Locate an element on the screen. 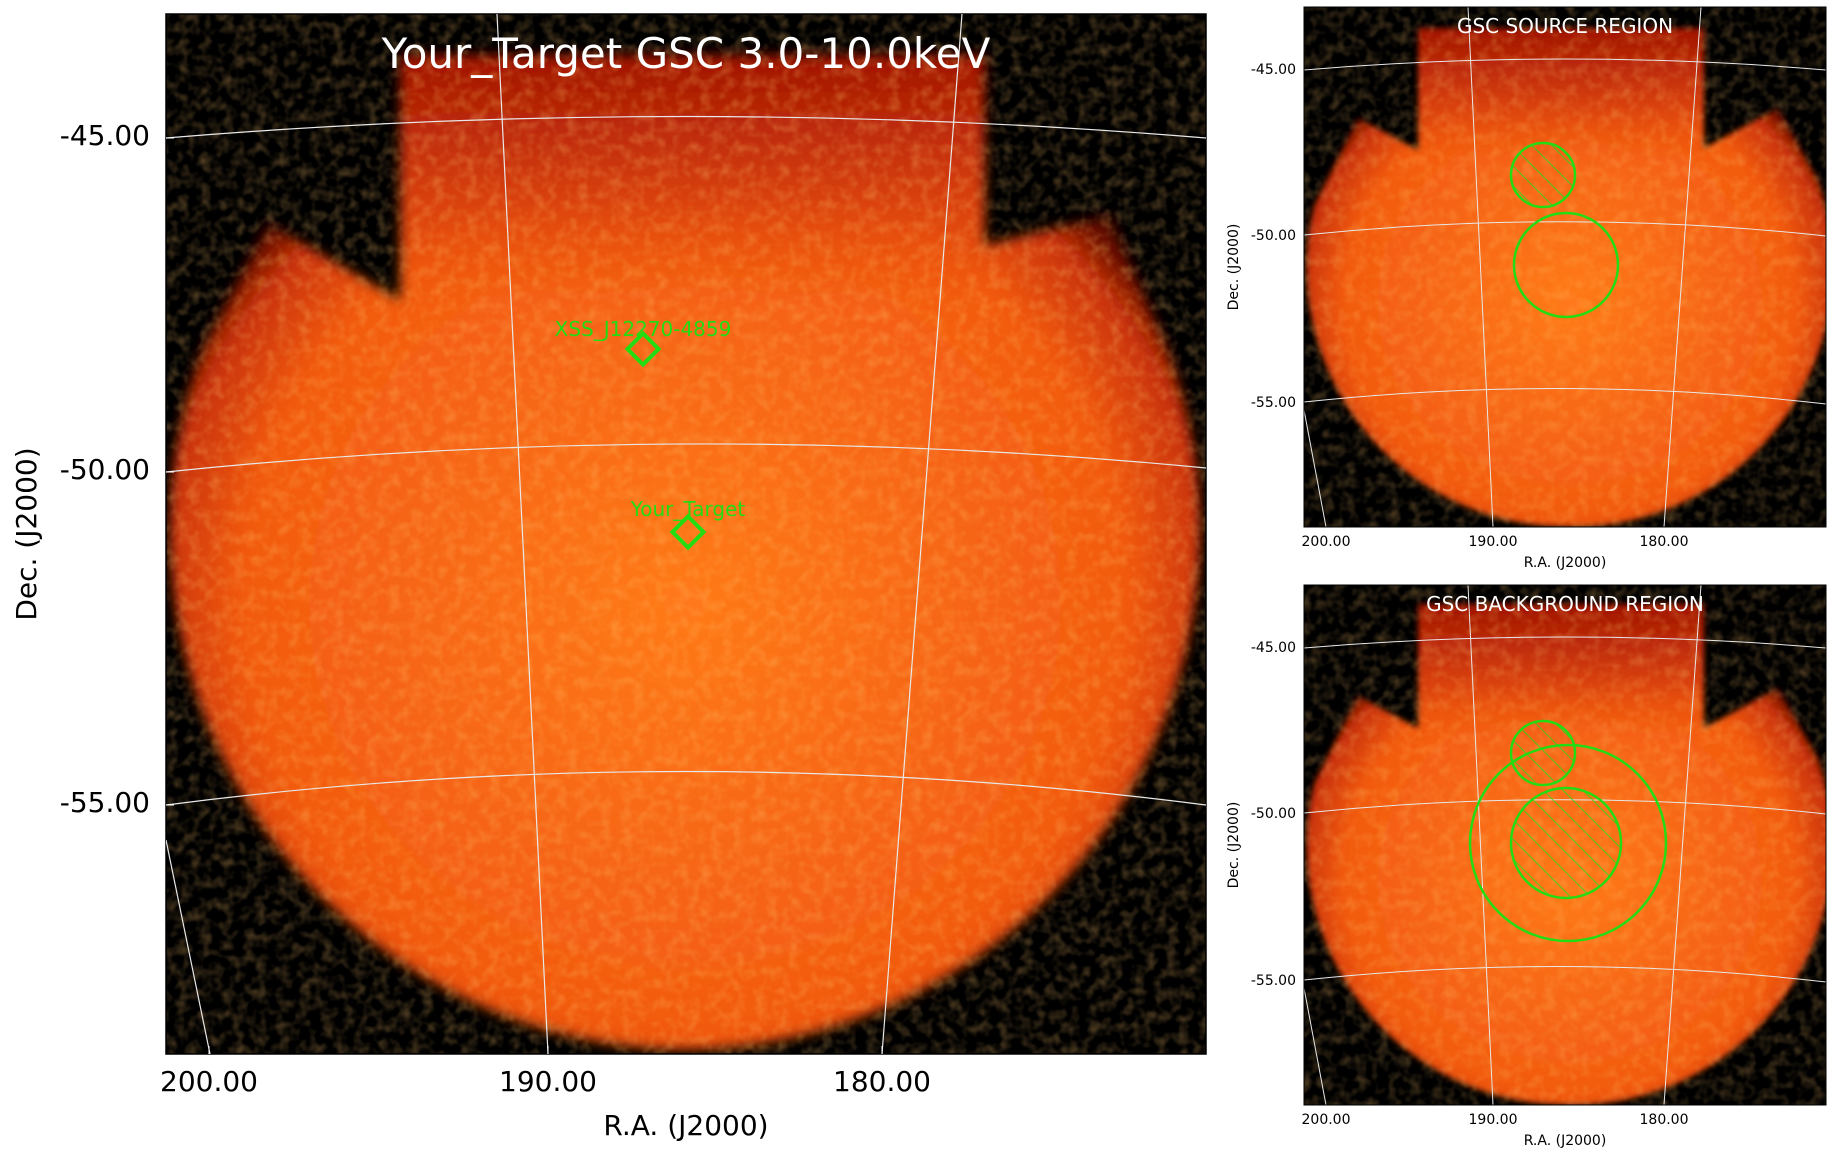  bkg-dec-tick-1: -45.00 is located at coordinates (1273, 648).